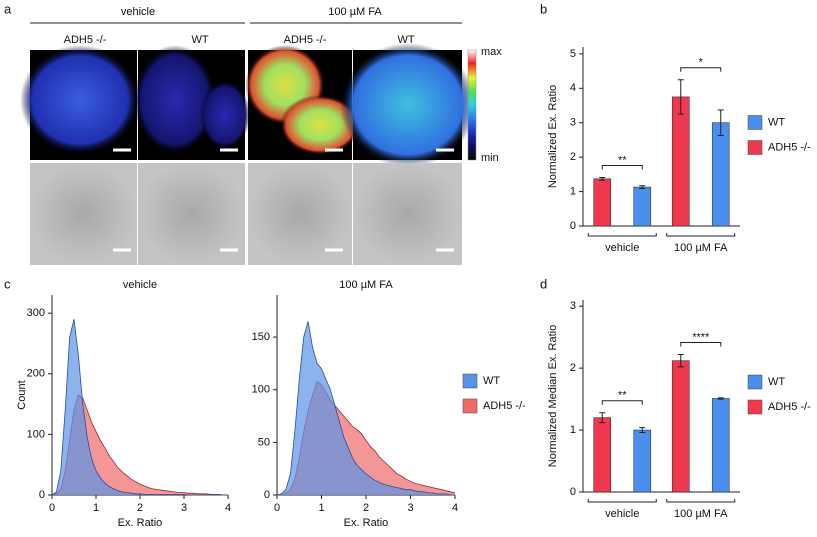 The width and height of the screenshot is (817, 537). What do you see at coordinates (490, 158) in the screenshot?
I see `colorbar-min: min` at bounding box center [490, 158].